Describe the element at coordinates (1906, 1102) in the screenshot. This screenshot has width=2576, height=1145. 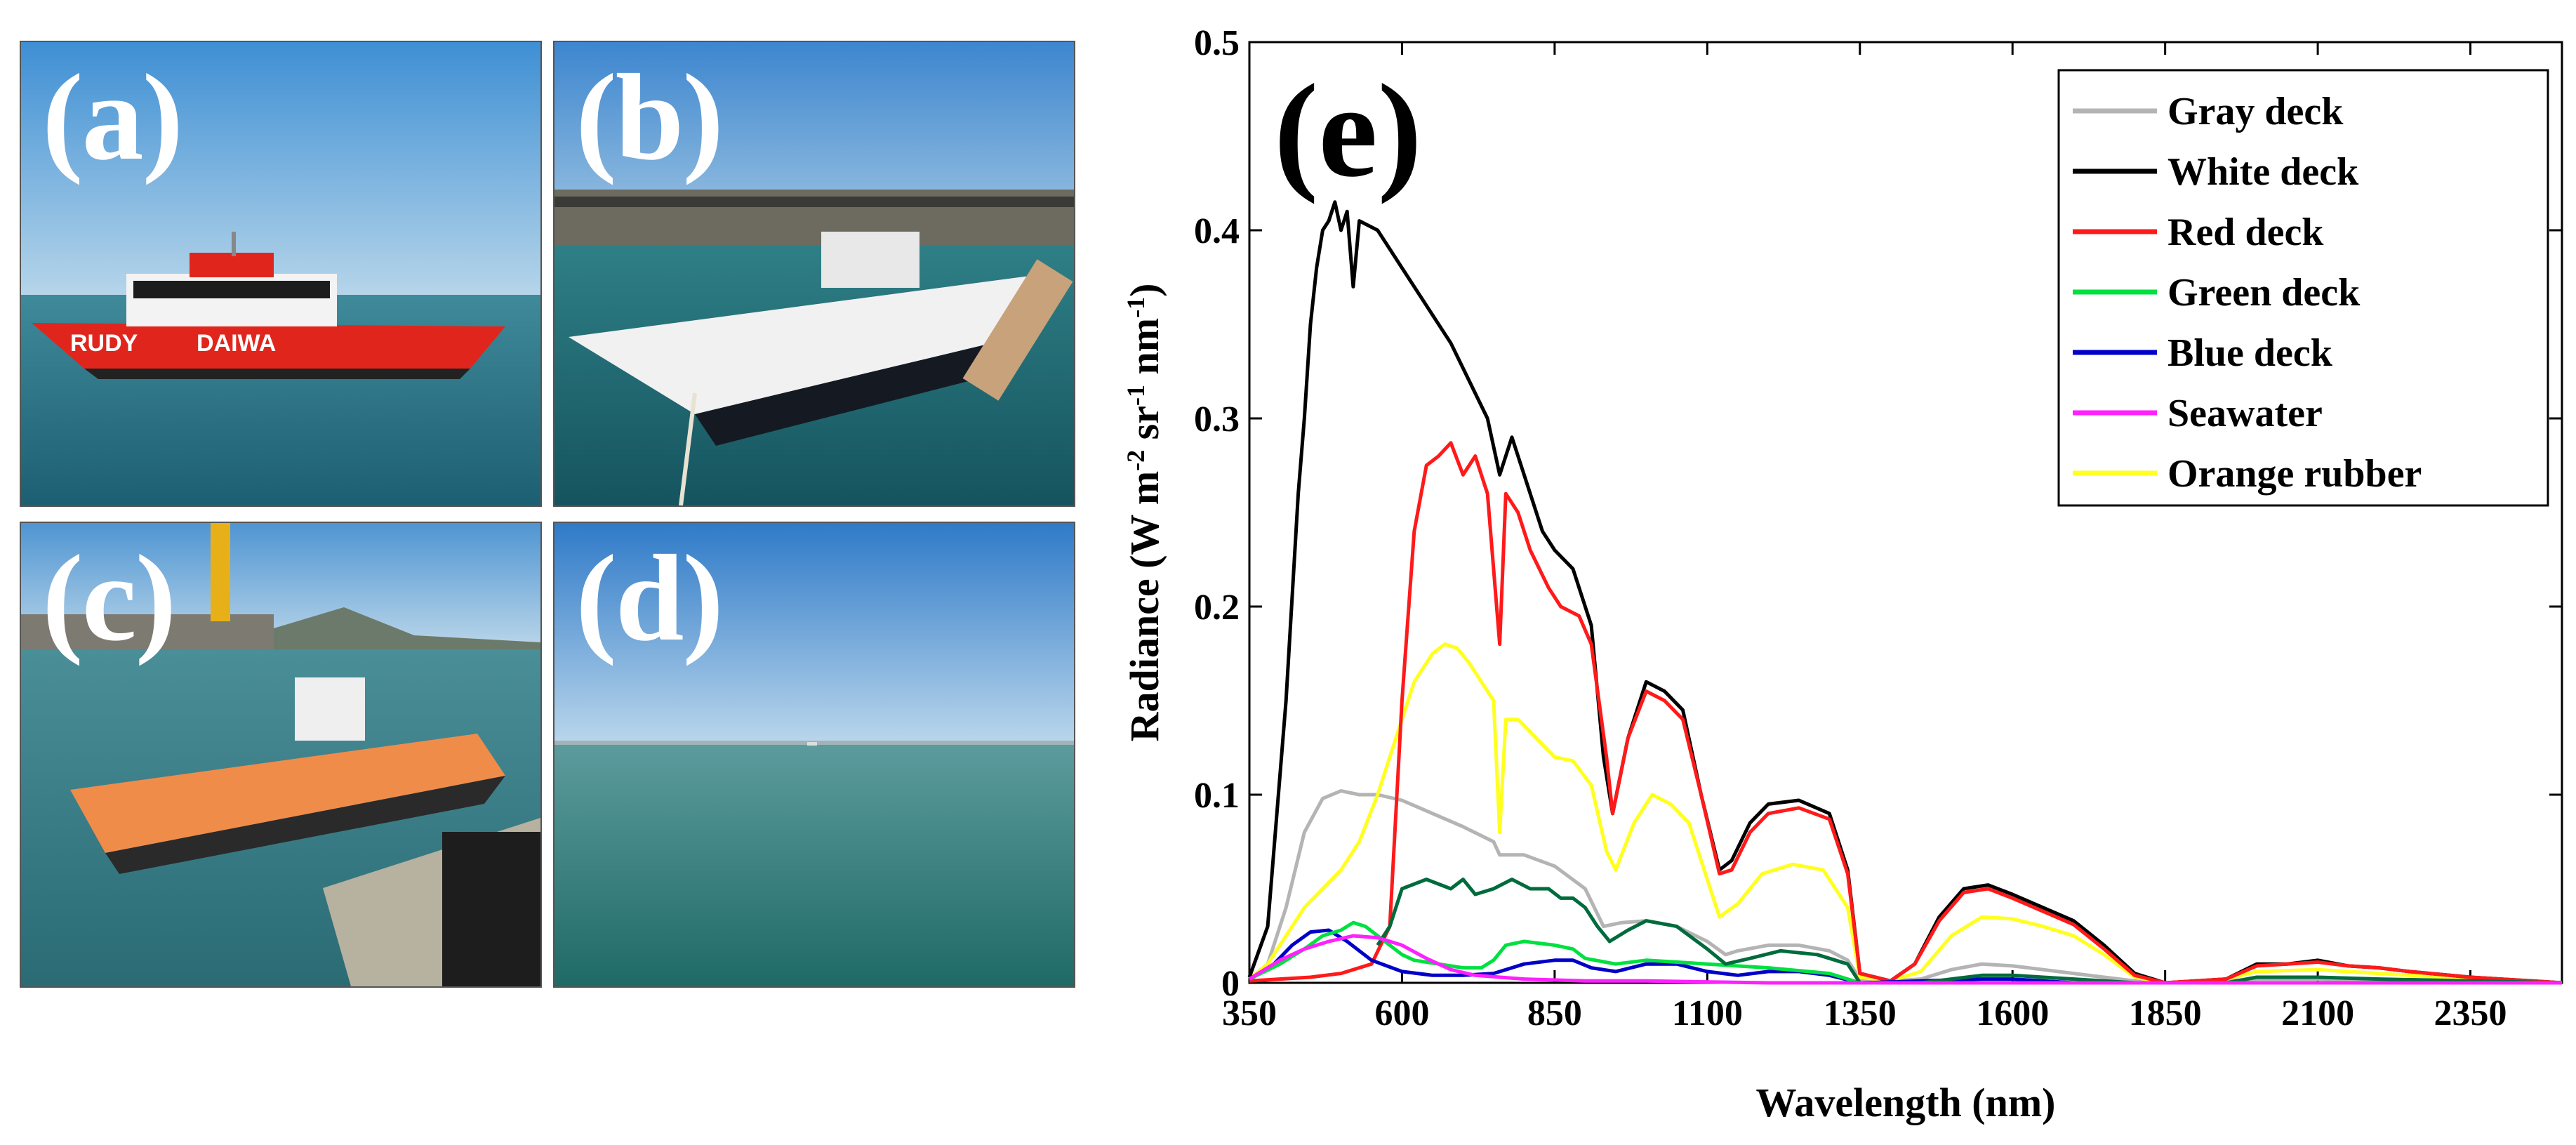
I see `x-axis-title: Wavelength (nm)` at that location.